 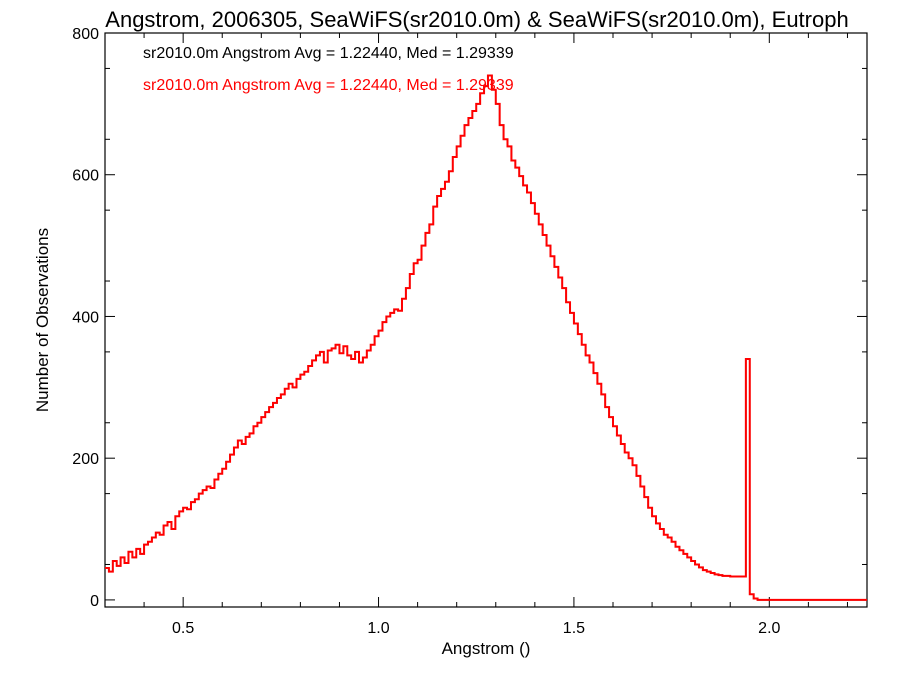 I want to click on y-tick-label: 400, so click(x=85, y=317).